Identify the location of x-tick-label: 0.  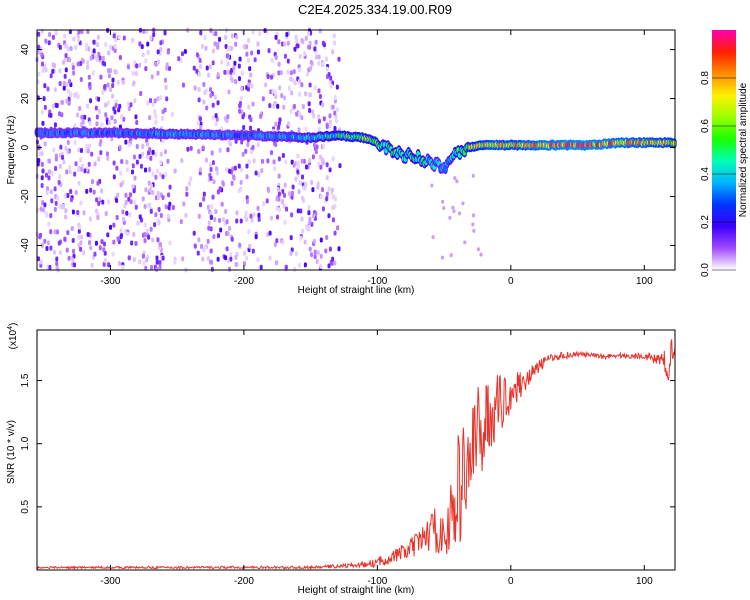
(511, 281).